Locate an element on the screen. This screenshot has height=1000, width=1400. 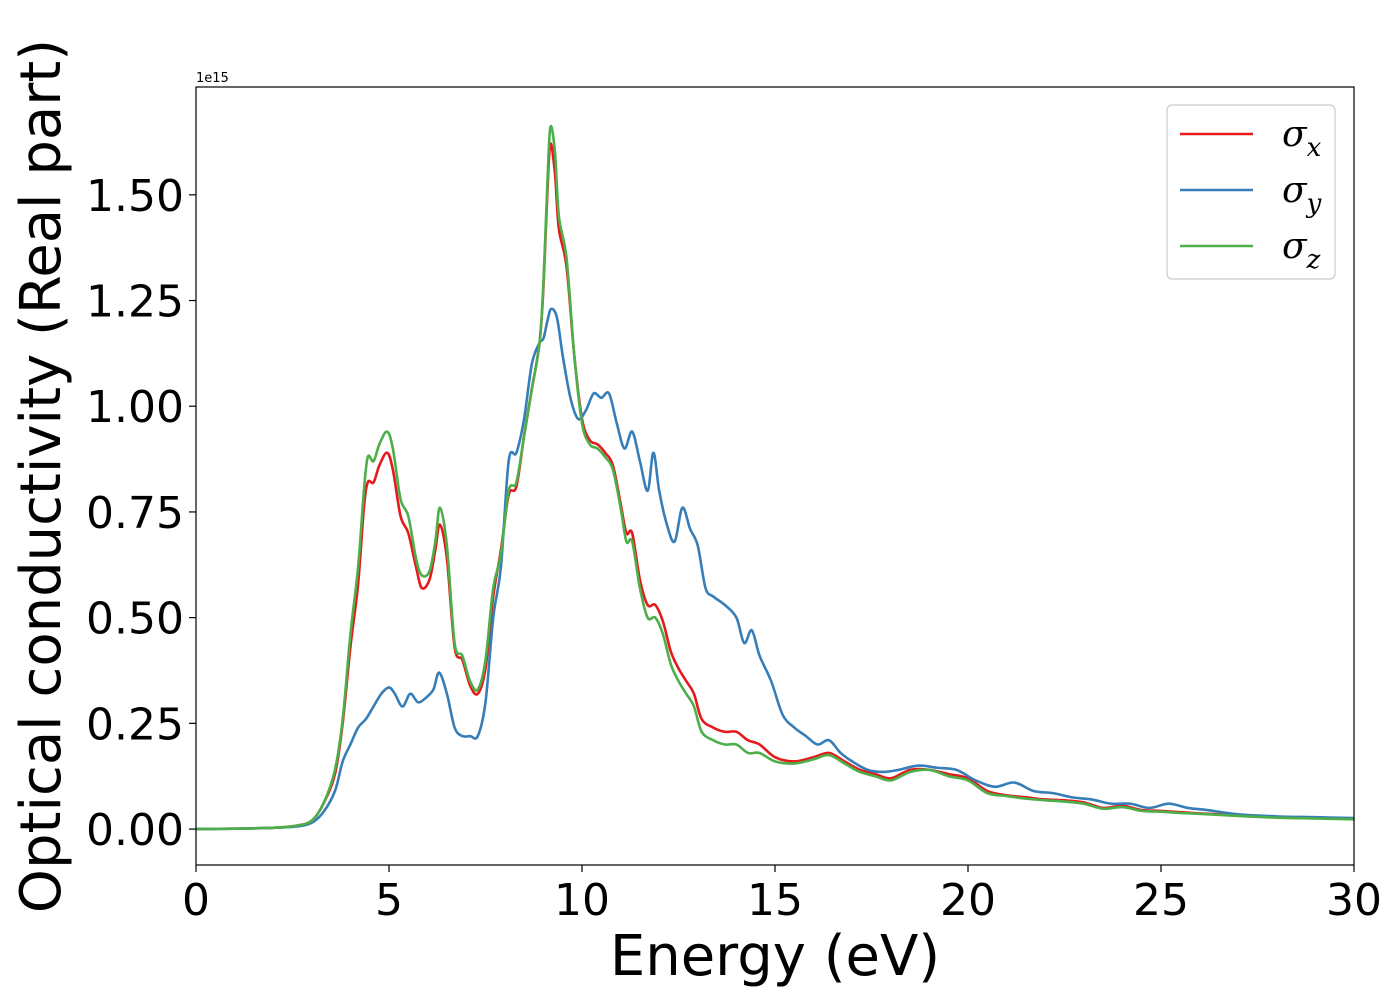
x-tick-label: 10 is located at coordinates (582, 900).